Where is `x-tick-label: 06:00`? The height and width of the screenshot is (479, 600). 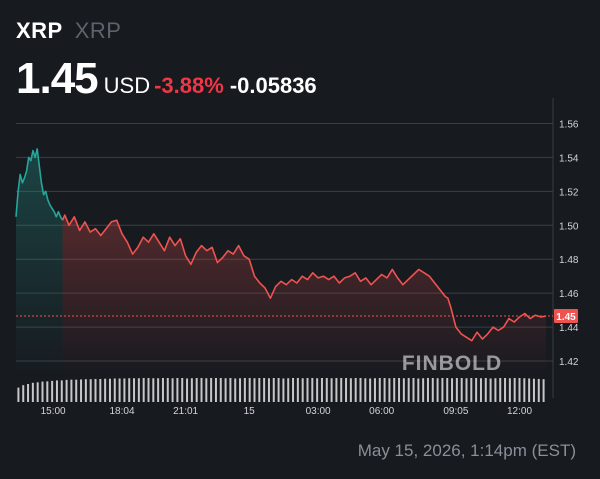
x-tick-label: 06:00 is located at coordinates (381, 411).